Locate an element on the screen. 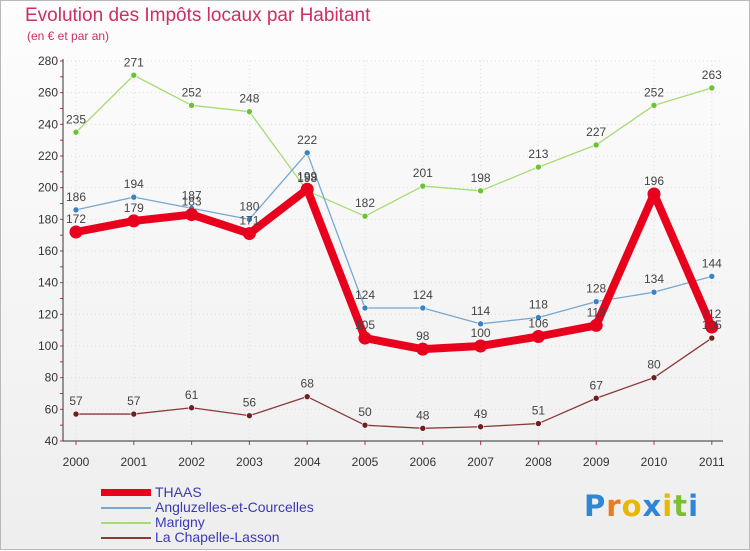  series-line-la-chapelle is located at coordinates (394, 383).